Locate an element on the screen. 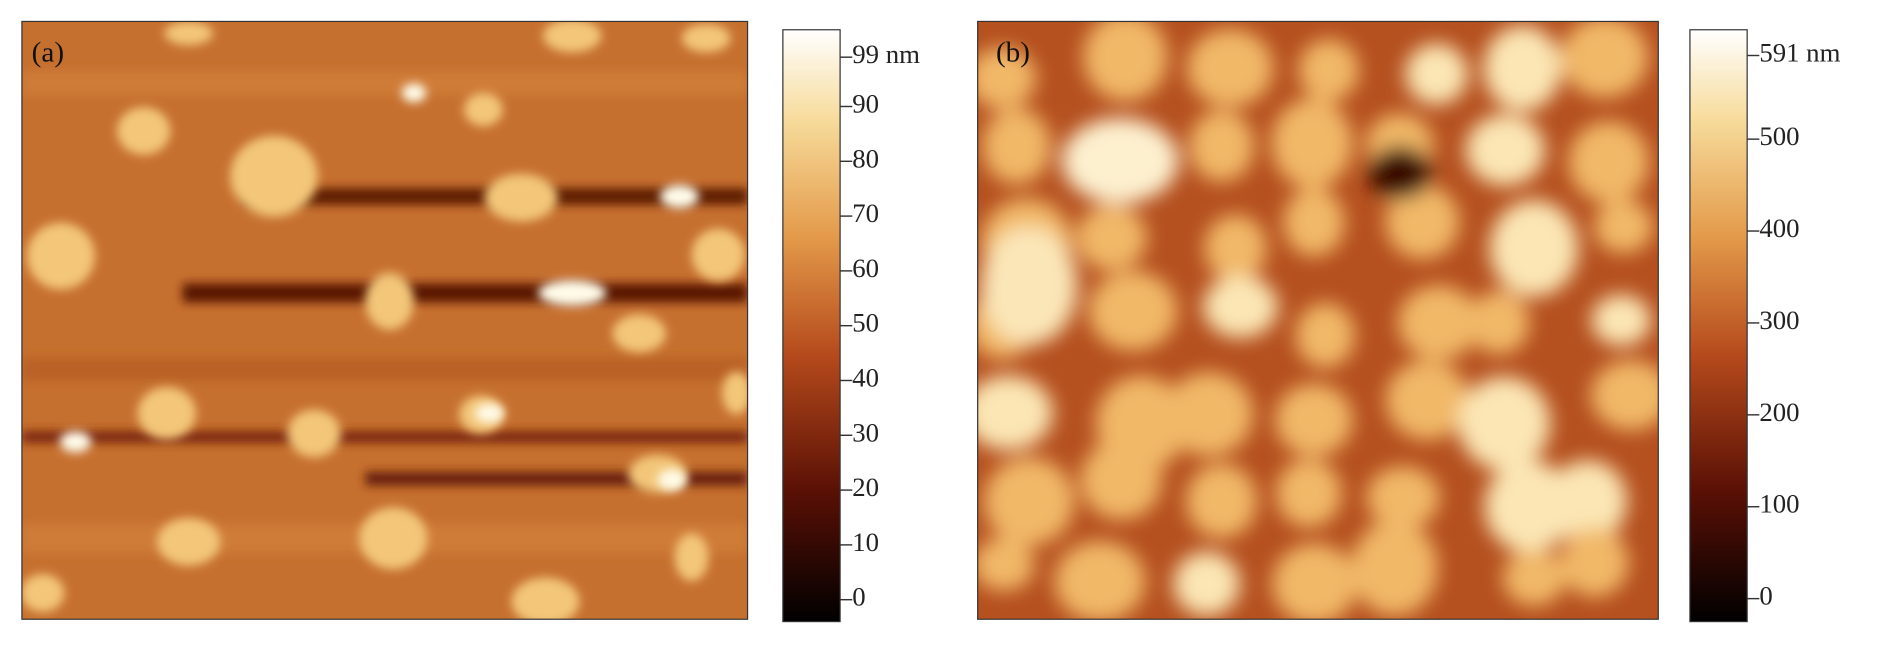 The width and height of the screenshot is (1903, 649). tick-label: 90 is located at coordinates (865, 104).